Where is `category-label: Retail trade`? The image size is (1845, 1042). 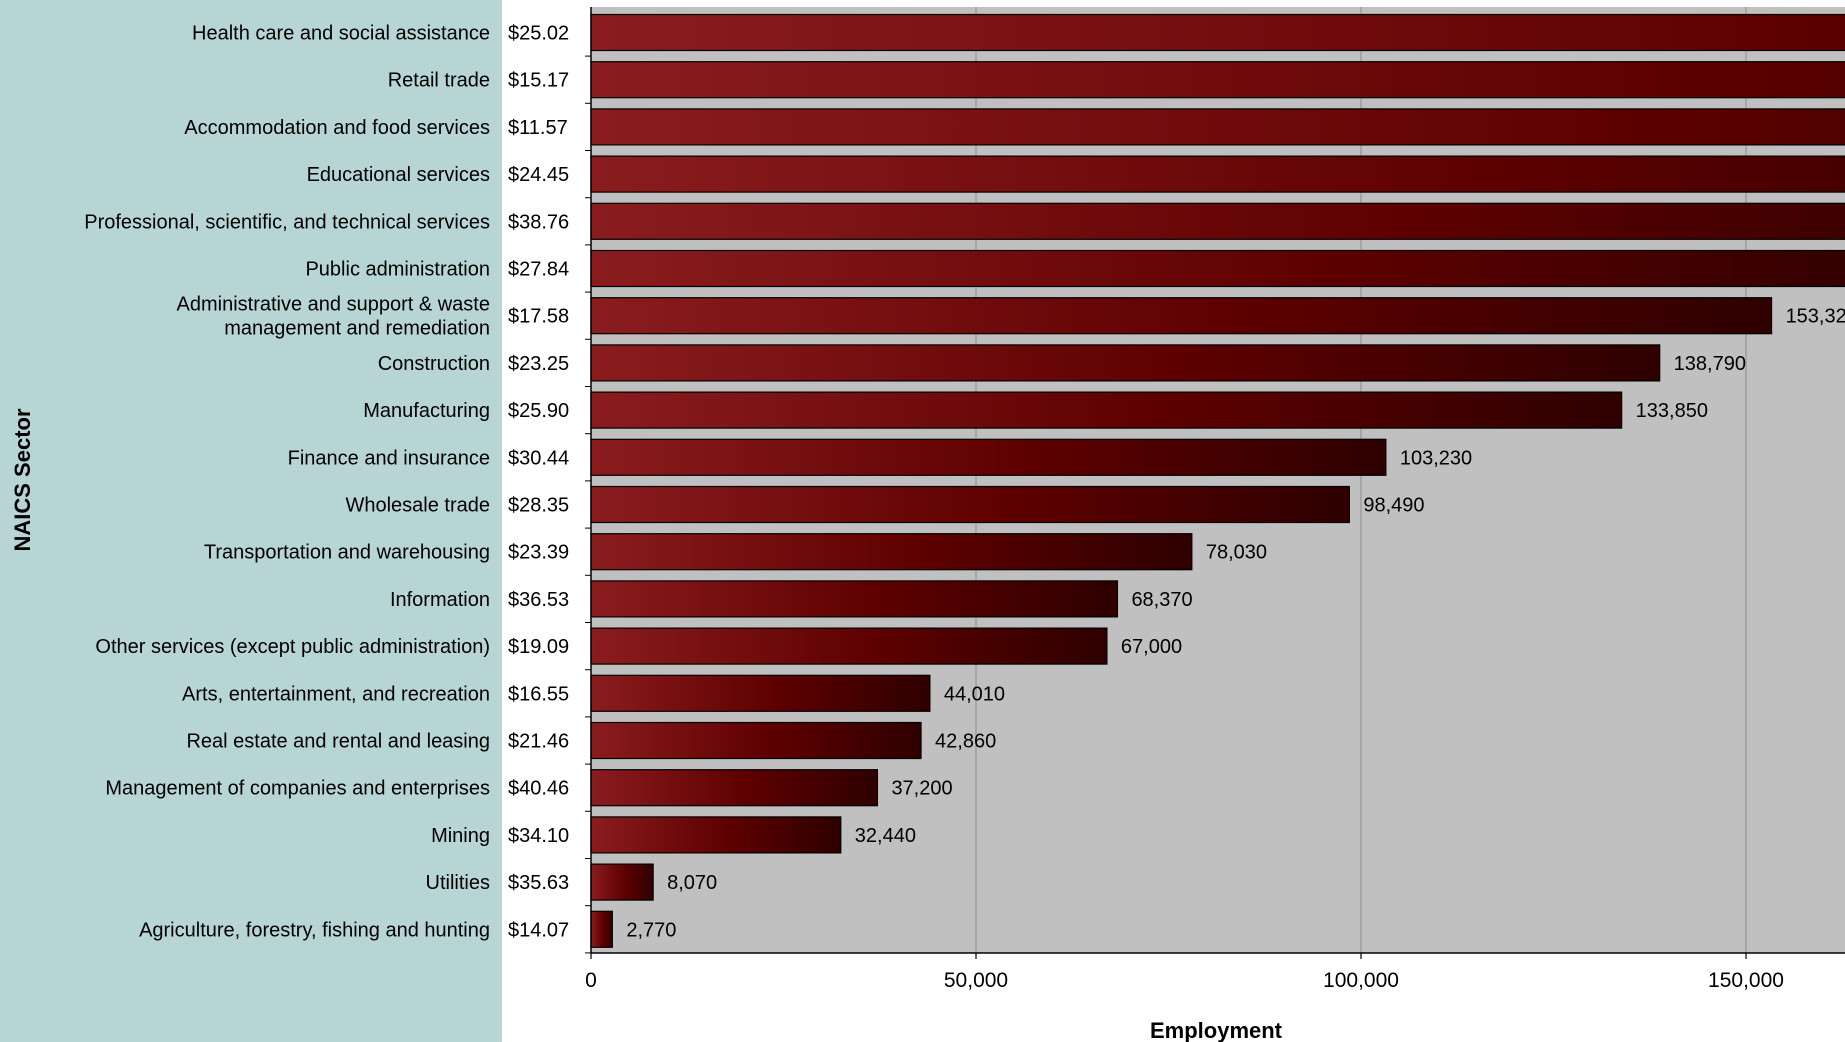 category-label: Retail trade is located at coordinates (439, 81).